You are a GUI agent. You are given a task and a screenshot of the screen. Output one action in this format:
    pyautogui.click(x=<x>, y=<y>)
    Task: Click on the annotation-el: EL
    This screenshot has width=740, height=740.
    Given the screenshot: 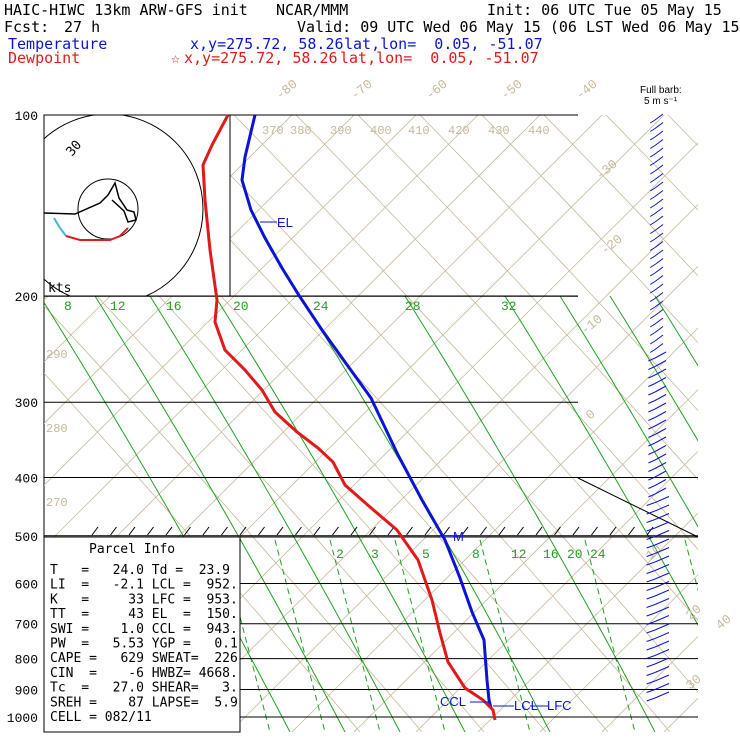 What is the action you would take?
    pyautogui.click(x=285, y=222)
    